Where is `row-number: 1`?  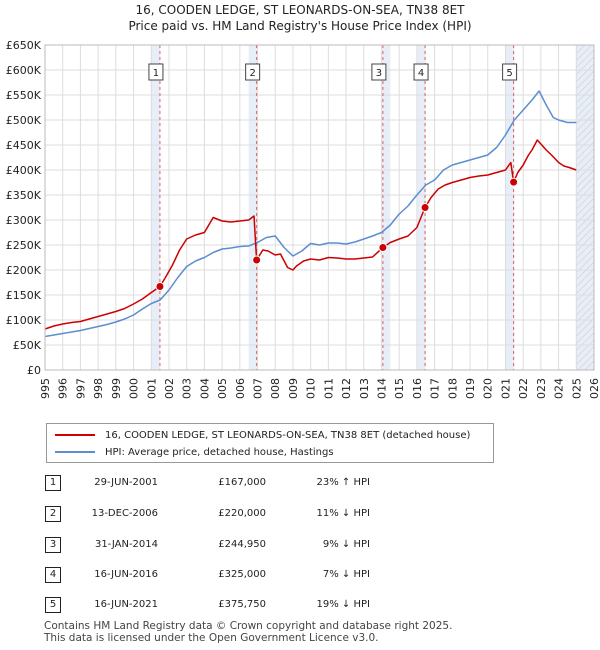
row-number: 1 is located at coordinates (53, 483).